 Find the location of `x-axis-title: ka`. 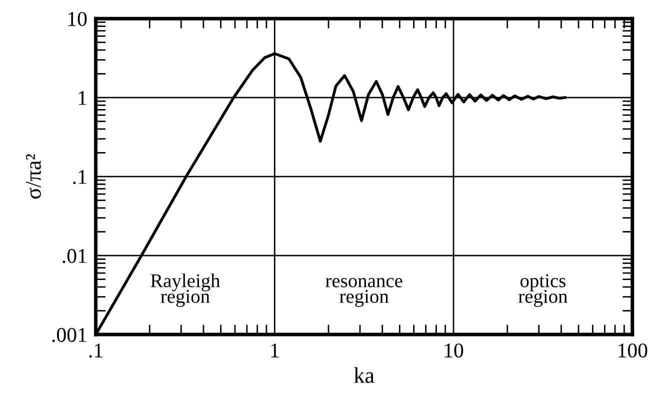

x-axis-title: ka is located at coordinates (364, 375).